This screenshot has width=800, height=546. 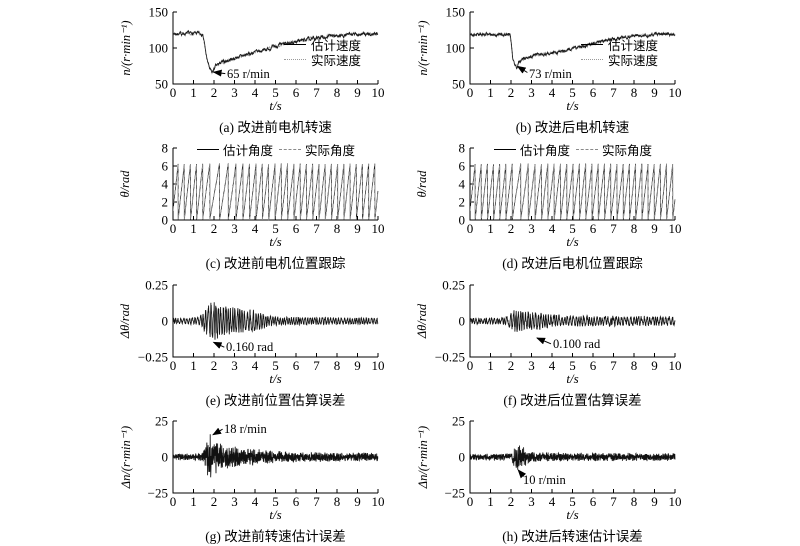 I want to click on y-axis-label: Δn/(r·min⁻¹), so click(x=126, y=457).